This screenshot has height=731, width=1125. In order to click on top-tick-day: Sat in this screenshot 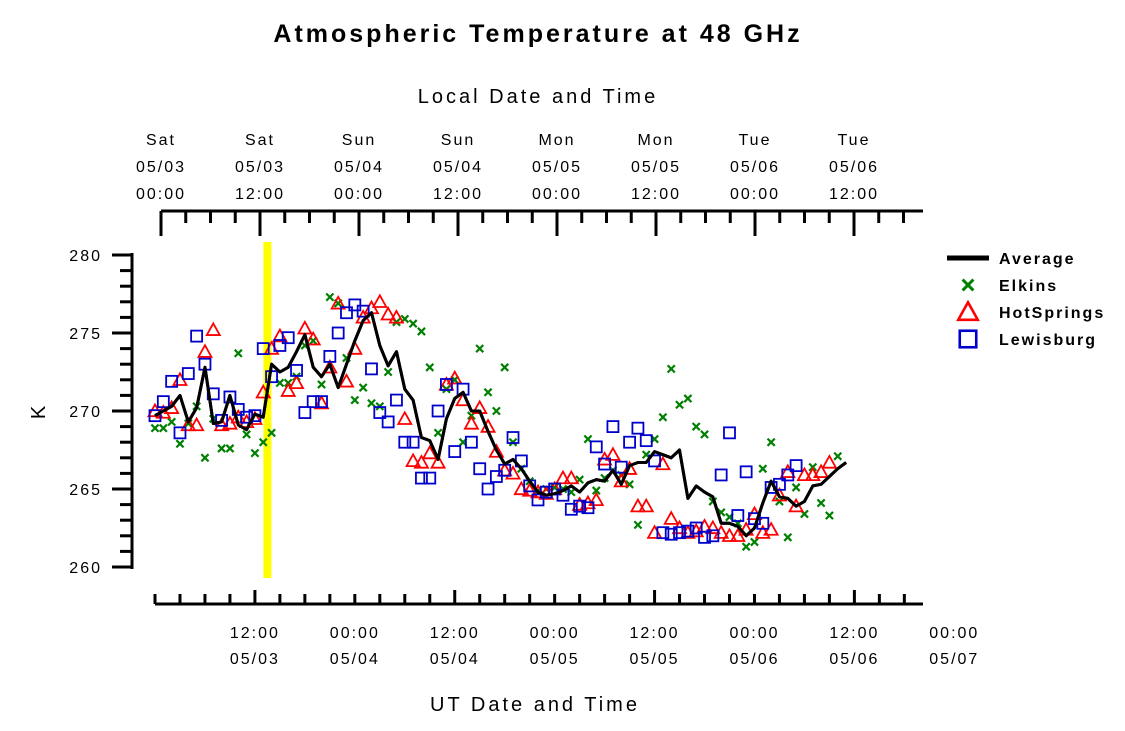, I will do `click(260, 140)`.